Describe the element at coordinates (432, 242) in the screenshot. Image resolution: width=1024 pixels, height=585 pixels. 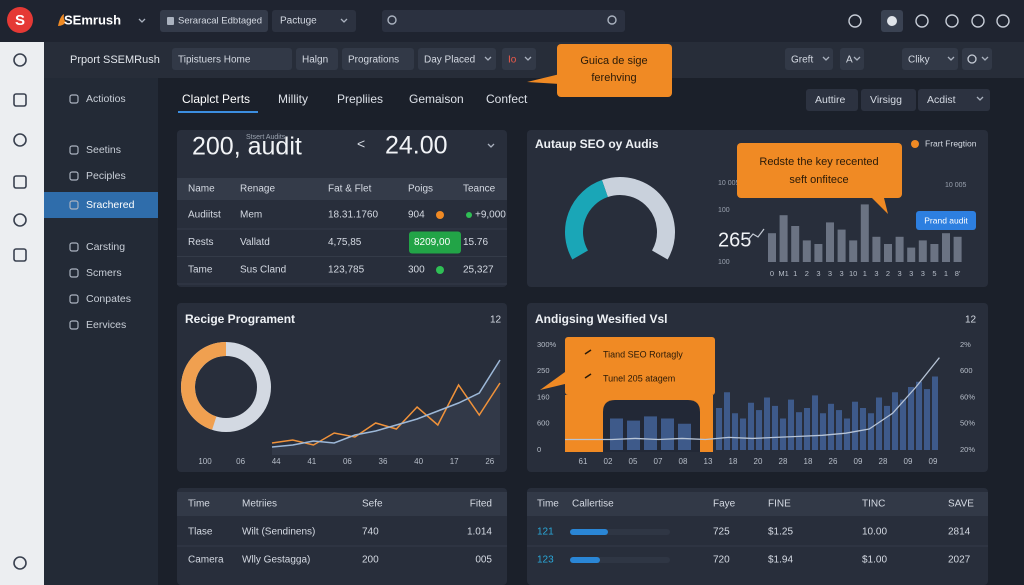
I see `table-cell: 8209,00` at that location.